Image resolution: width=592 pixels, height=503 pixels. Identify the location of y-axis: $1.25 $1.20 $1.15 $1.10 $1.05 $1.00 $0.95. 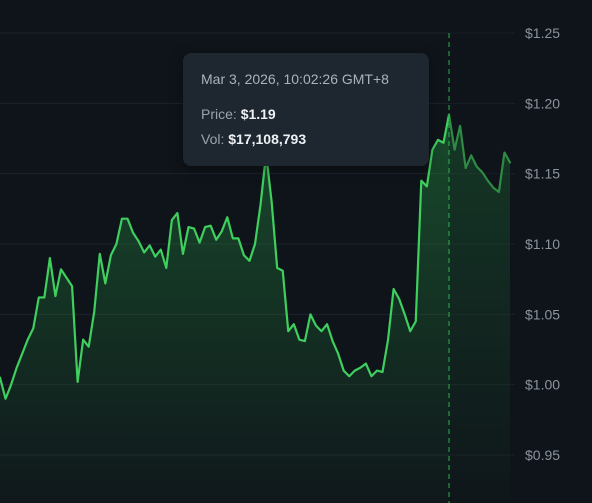
(542, 244).